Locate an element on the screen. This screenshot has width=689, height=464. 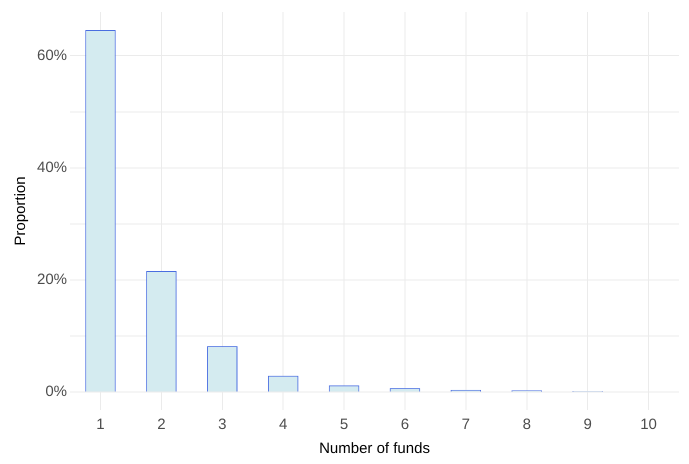
y-tick-label: 0% is located at coordinates (56, 391).